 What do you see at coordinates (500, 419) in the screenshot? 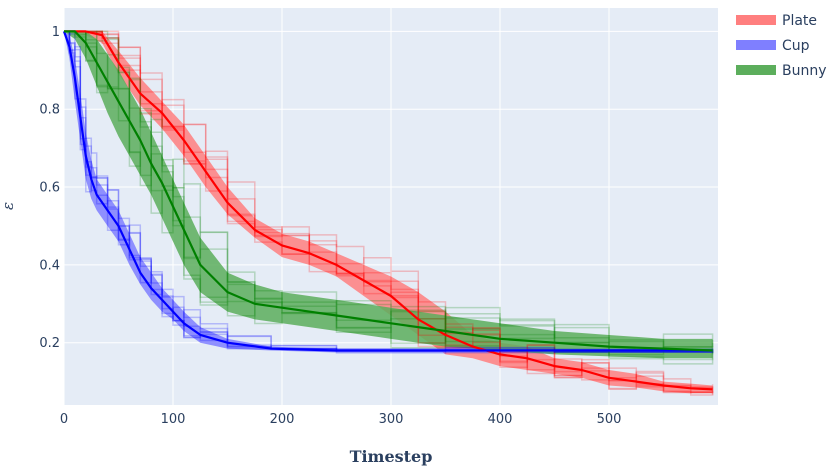
I see `x-tick-label: 400` at bounding box center [500, 419].